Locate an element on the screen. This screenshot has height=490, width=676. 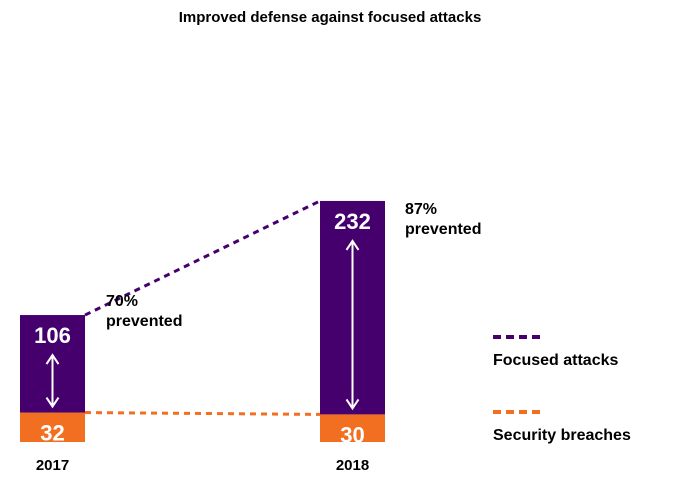
arrow-head-down-2017 is located at coordinates (52, 403).